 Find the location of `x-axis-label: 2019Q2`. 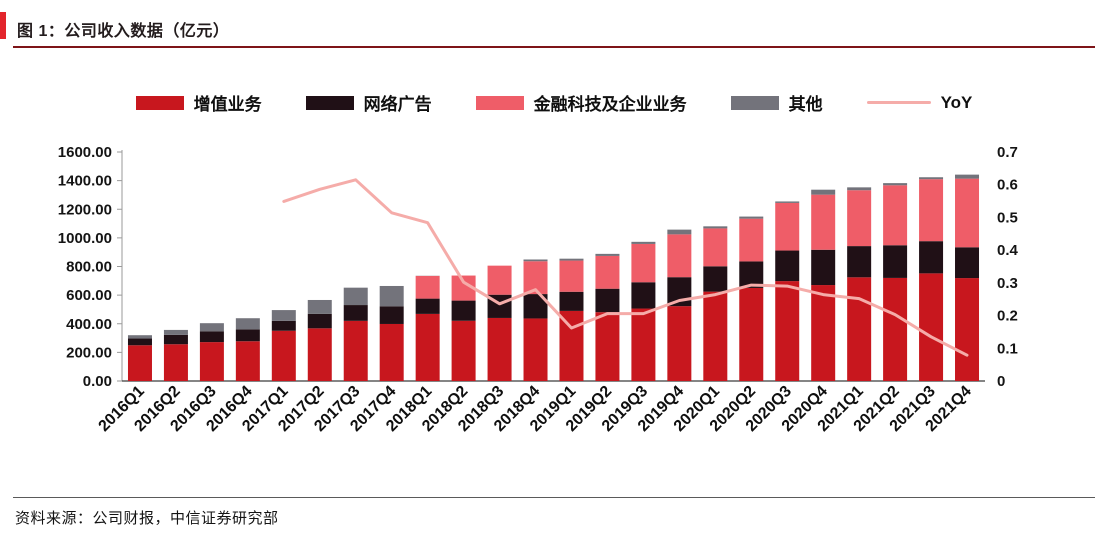

x-axis-label: 2019Q2 is located at coordinates (589, 409).